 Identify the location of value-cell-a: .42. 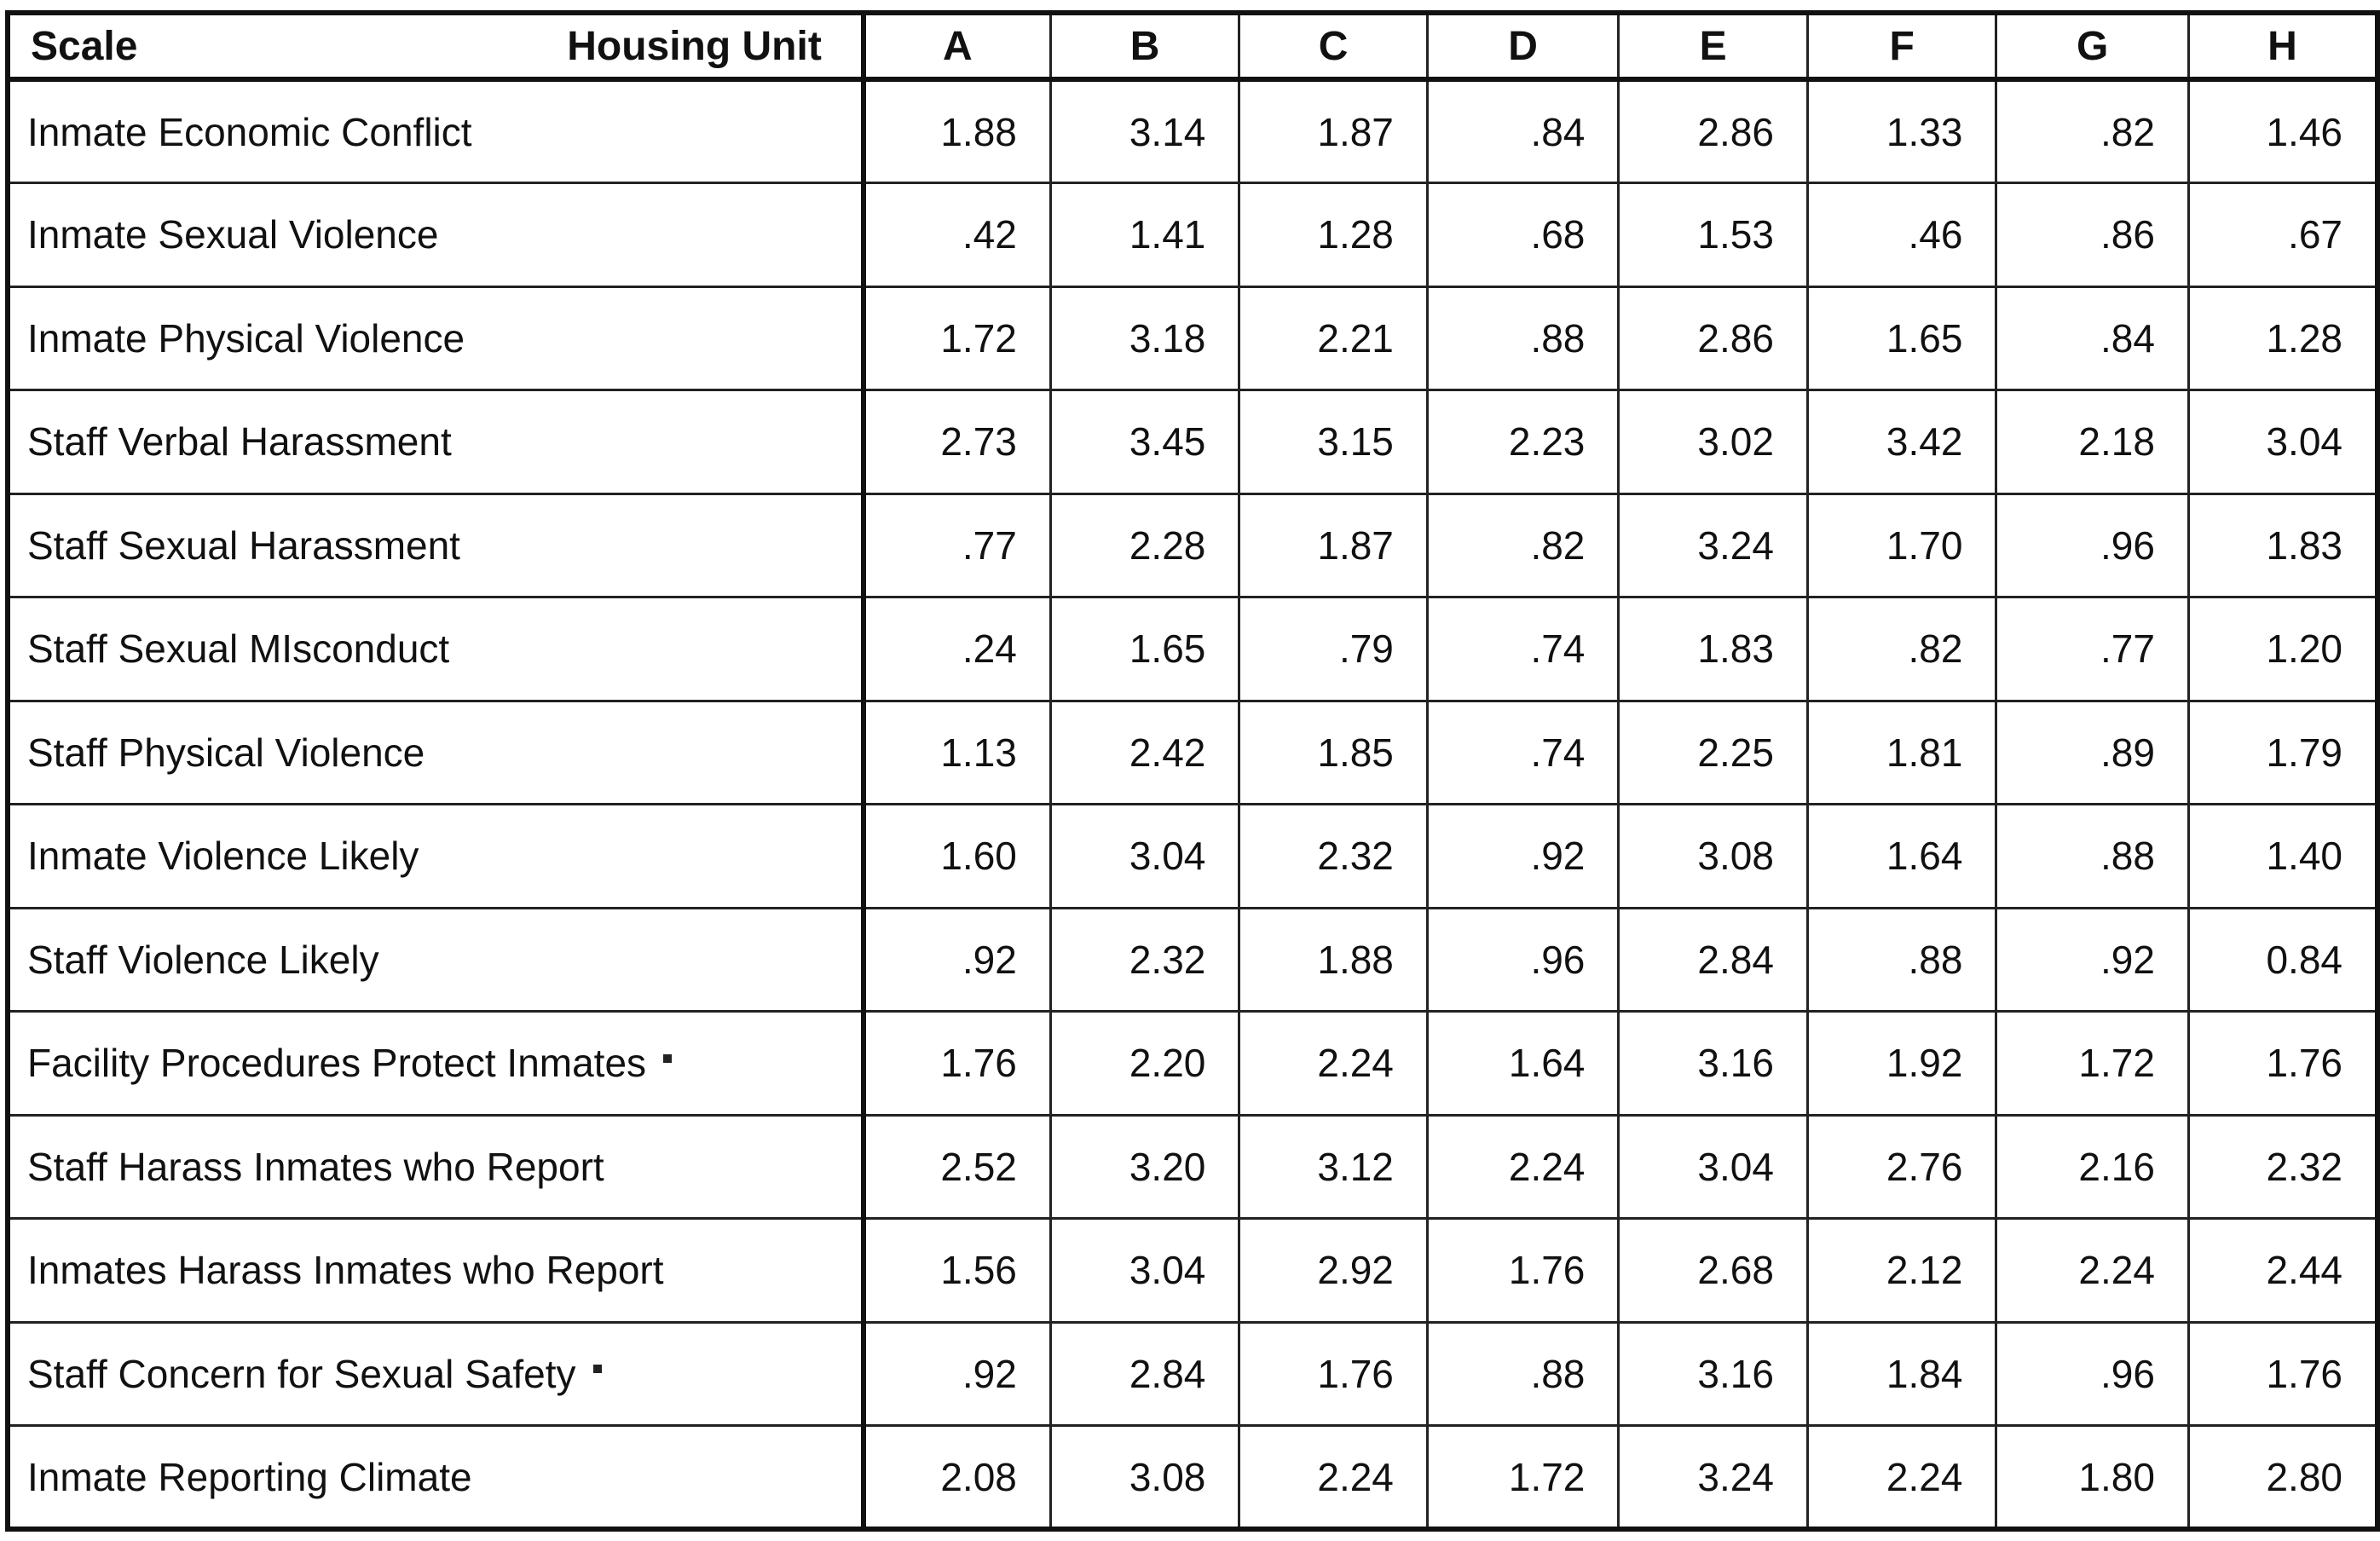
(957, 235).